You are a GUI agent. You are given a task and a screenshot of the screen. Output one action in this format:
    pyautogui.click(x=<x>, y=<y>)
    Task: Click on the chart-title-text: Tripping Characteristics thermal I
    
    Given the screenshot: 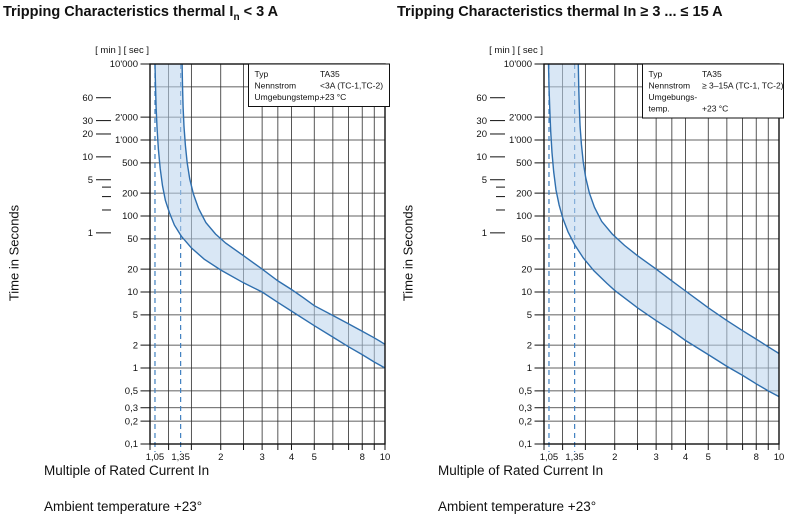 What is the action you would take?
    pyautogui.click(x=118, y=12)
    